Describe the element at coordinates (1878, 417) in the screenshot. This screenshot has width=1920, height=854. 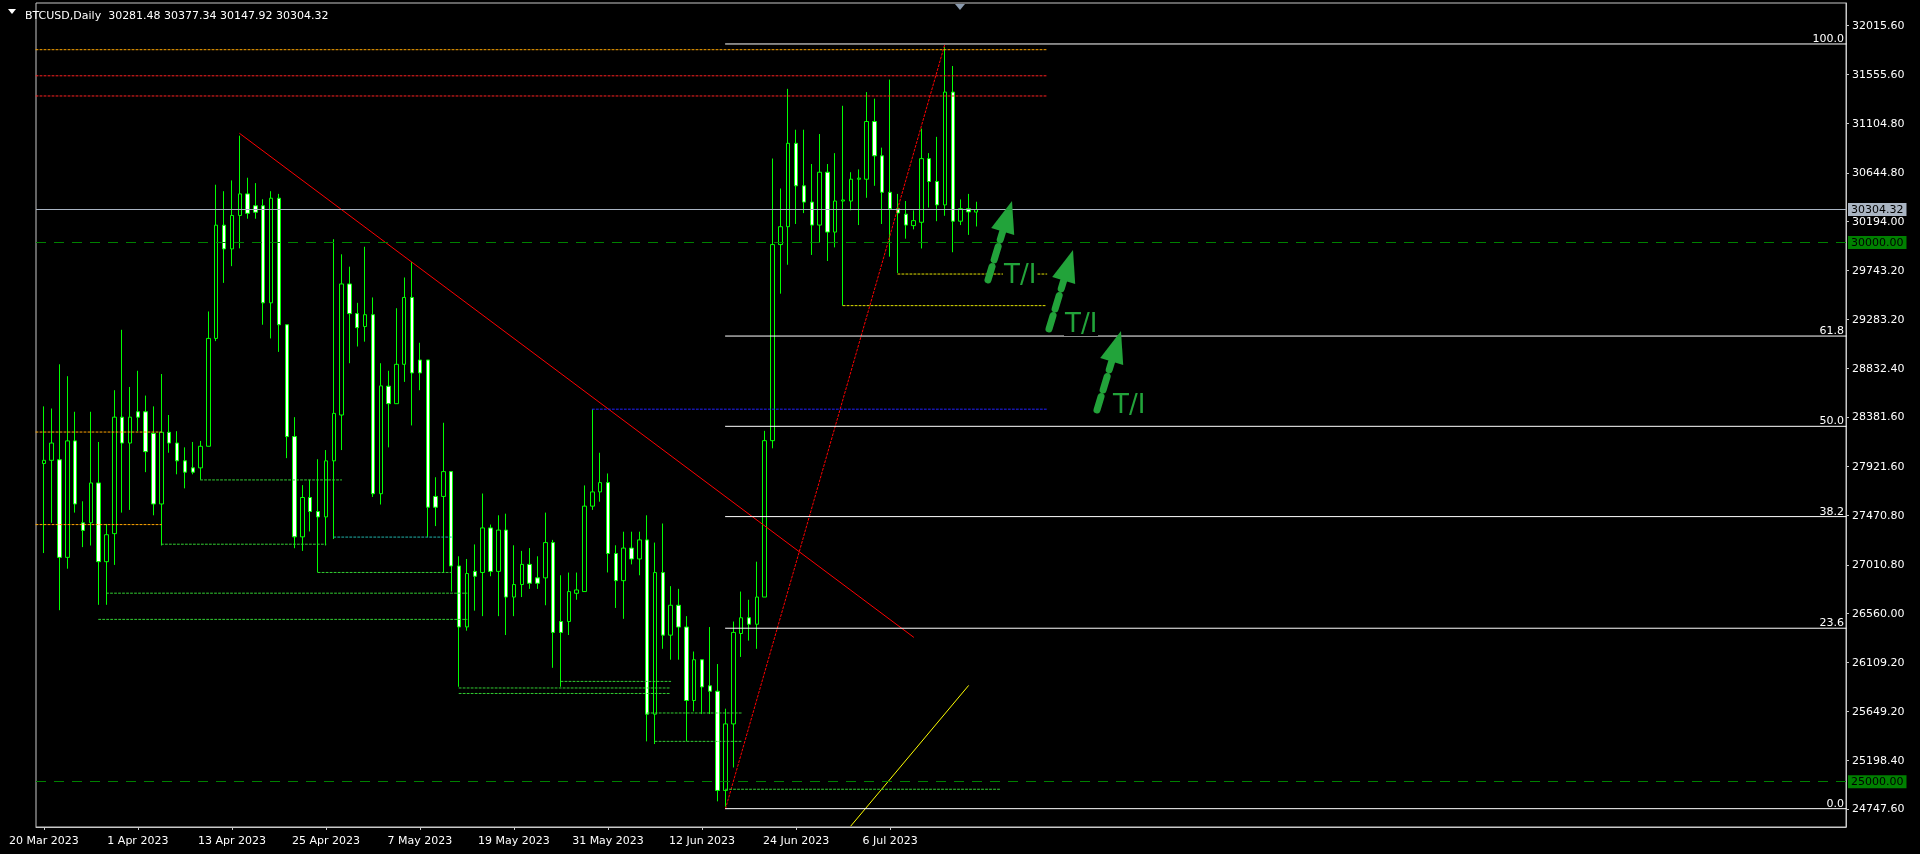
I see `y-tick-label: 28381.60` at that location.